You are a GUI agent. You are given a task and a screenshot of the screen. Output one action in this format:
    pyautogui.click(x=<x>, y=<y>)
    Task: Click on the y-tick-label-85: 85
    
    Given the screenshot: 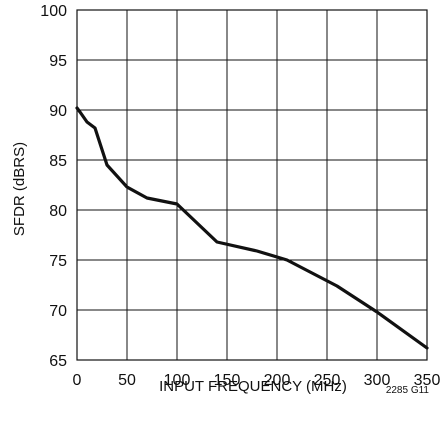 What is the action you would take?
    pyautogui.click(x=58, y=161)
    